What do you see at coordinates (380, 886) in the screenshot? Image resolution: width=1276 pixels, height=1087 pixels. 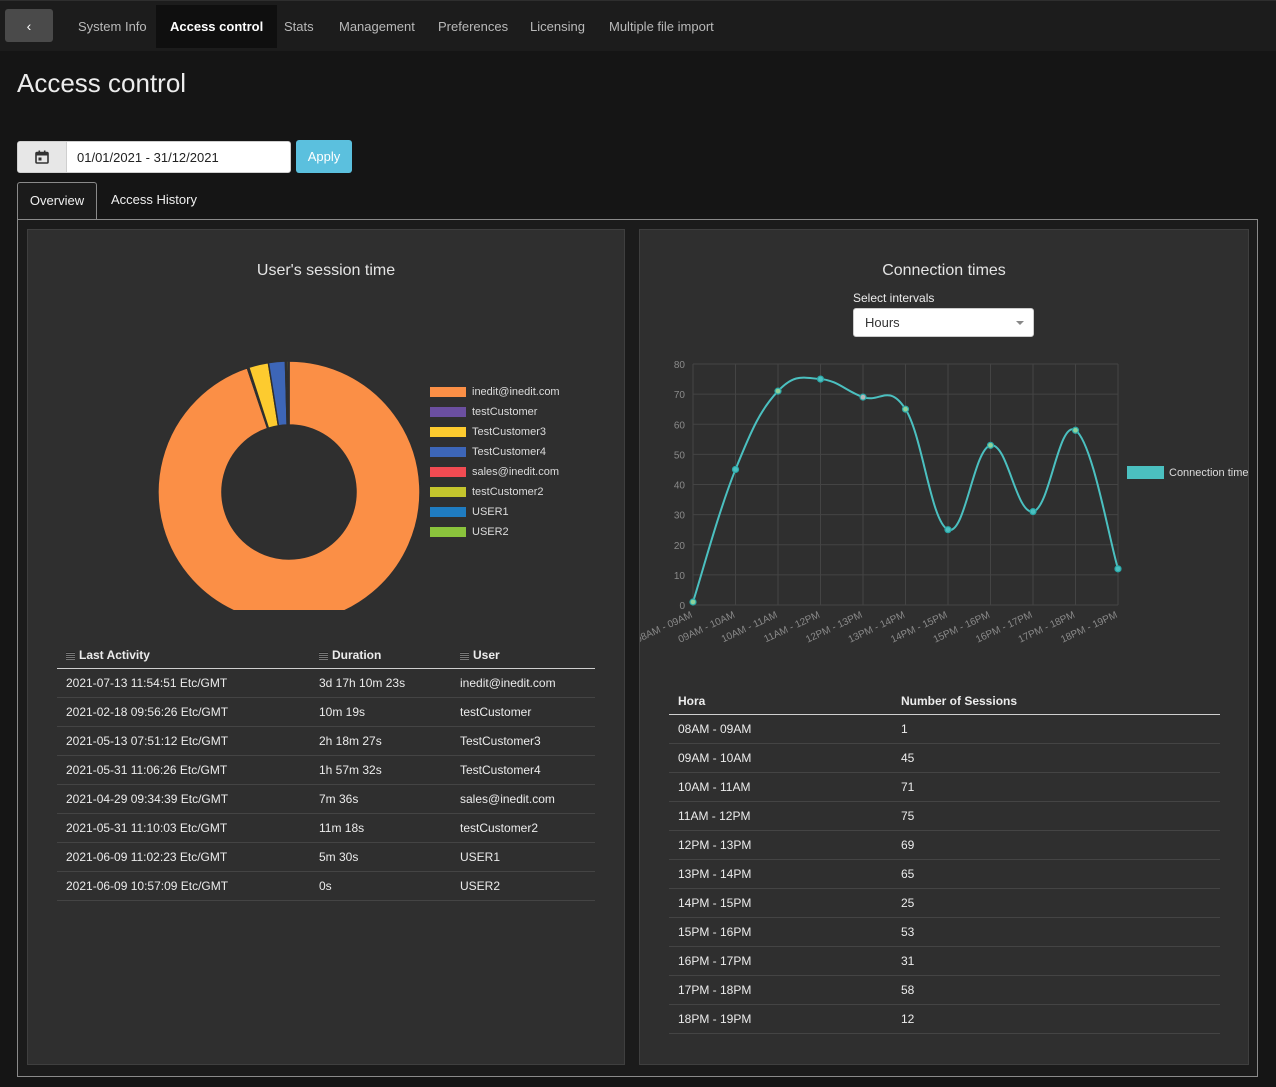 I see `duration-cell: 0s` at bounding box center [380, 886].